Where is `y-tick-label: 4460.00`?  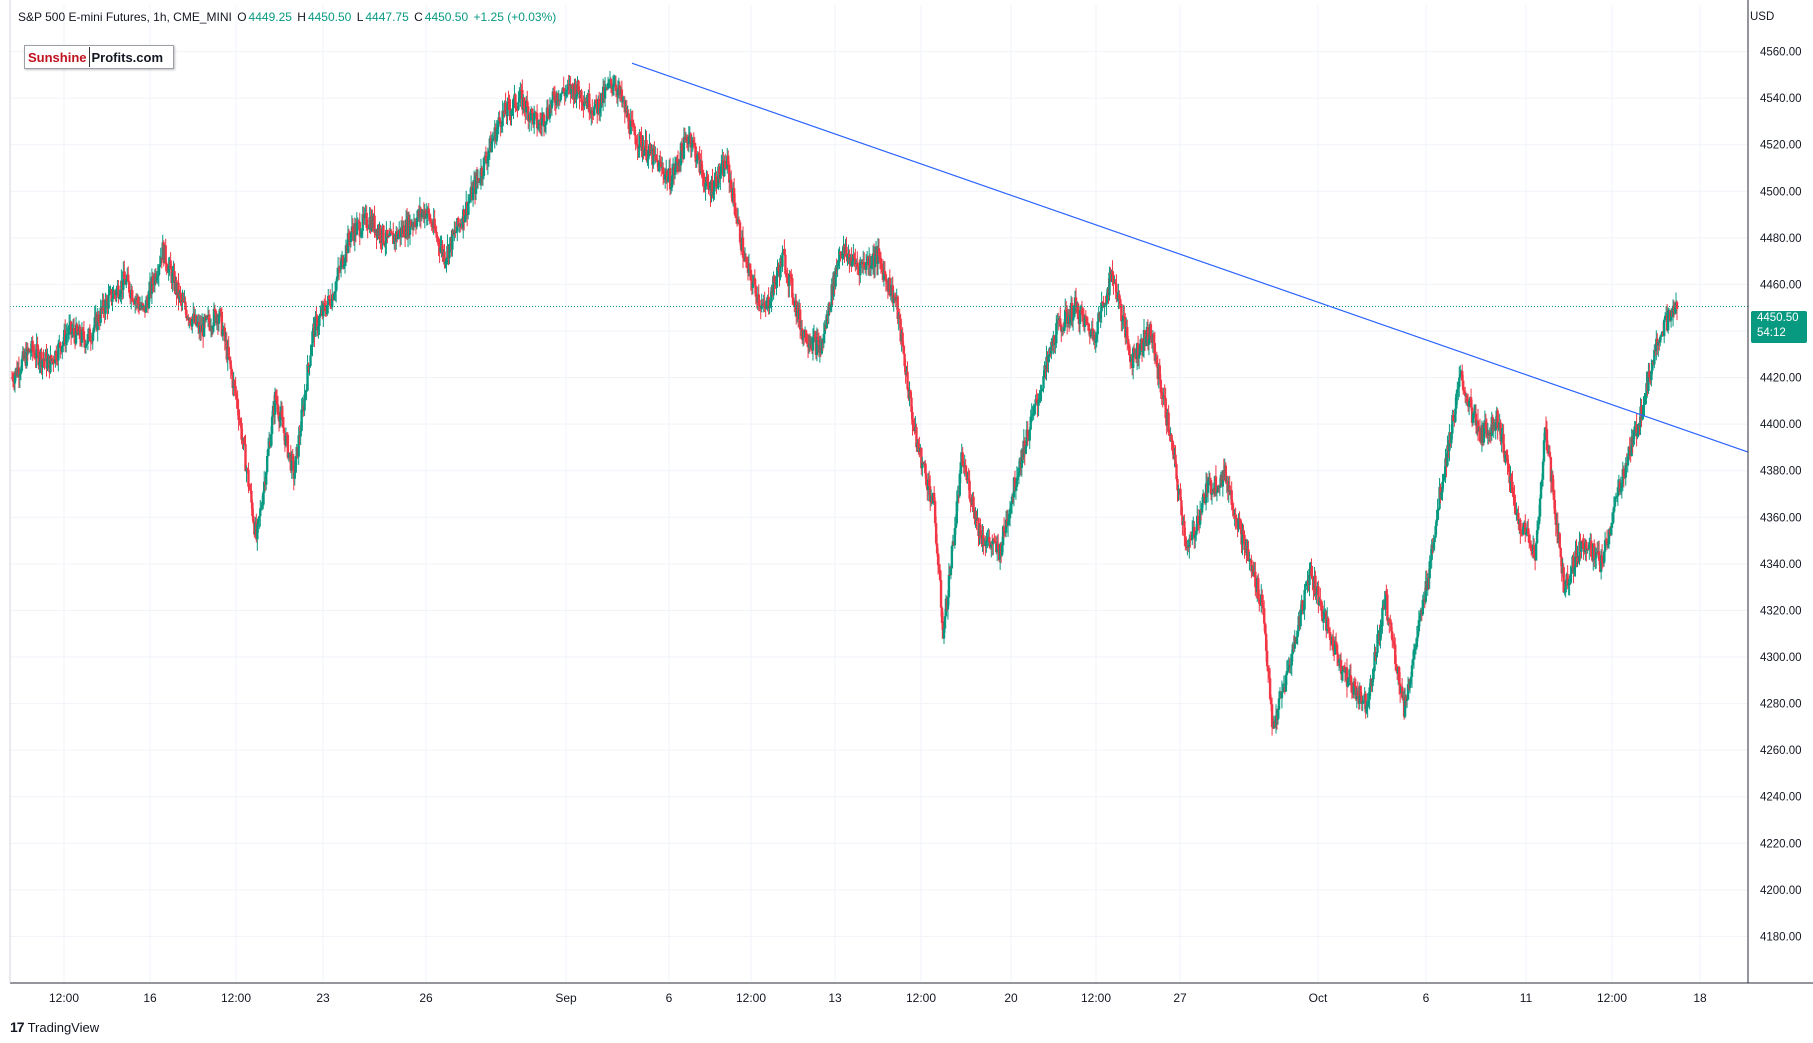
y-tick-label: 4460.00 is located at coordinates (1781, 285).